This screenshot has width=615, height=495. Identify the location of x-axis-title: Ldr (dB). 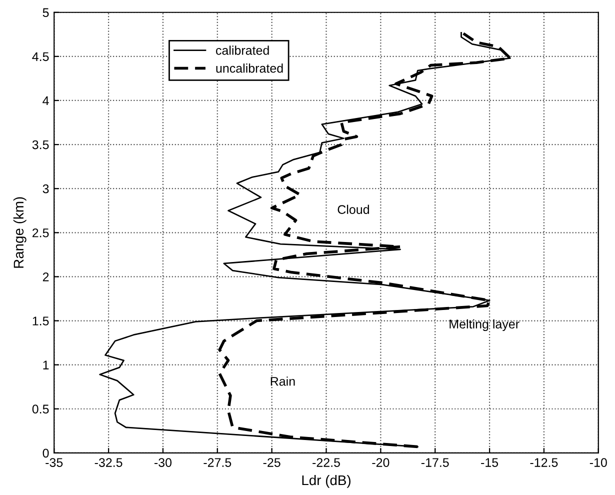
(326, 481).